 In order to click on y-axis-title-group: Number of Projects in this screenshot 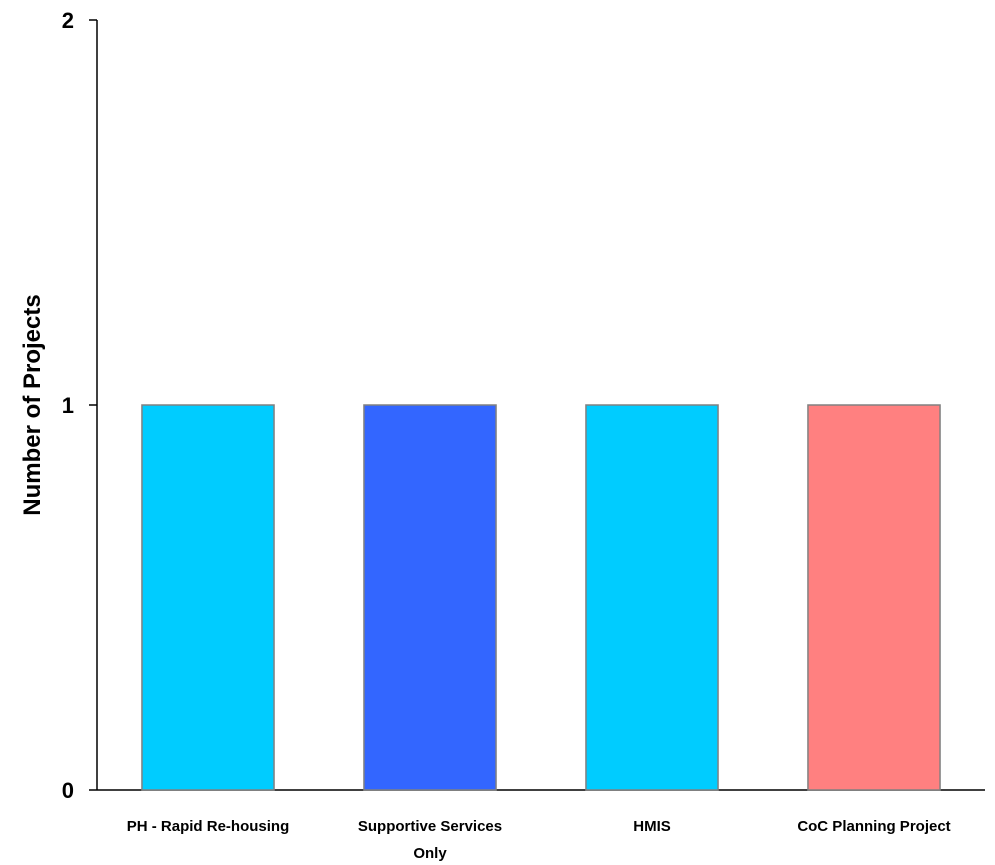, I will do `click(32, 404)`.